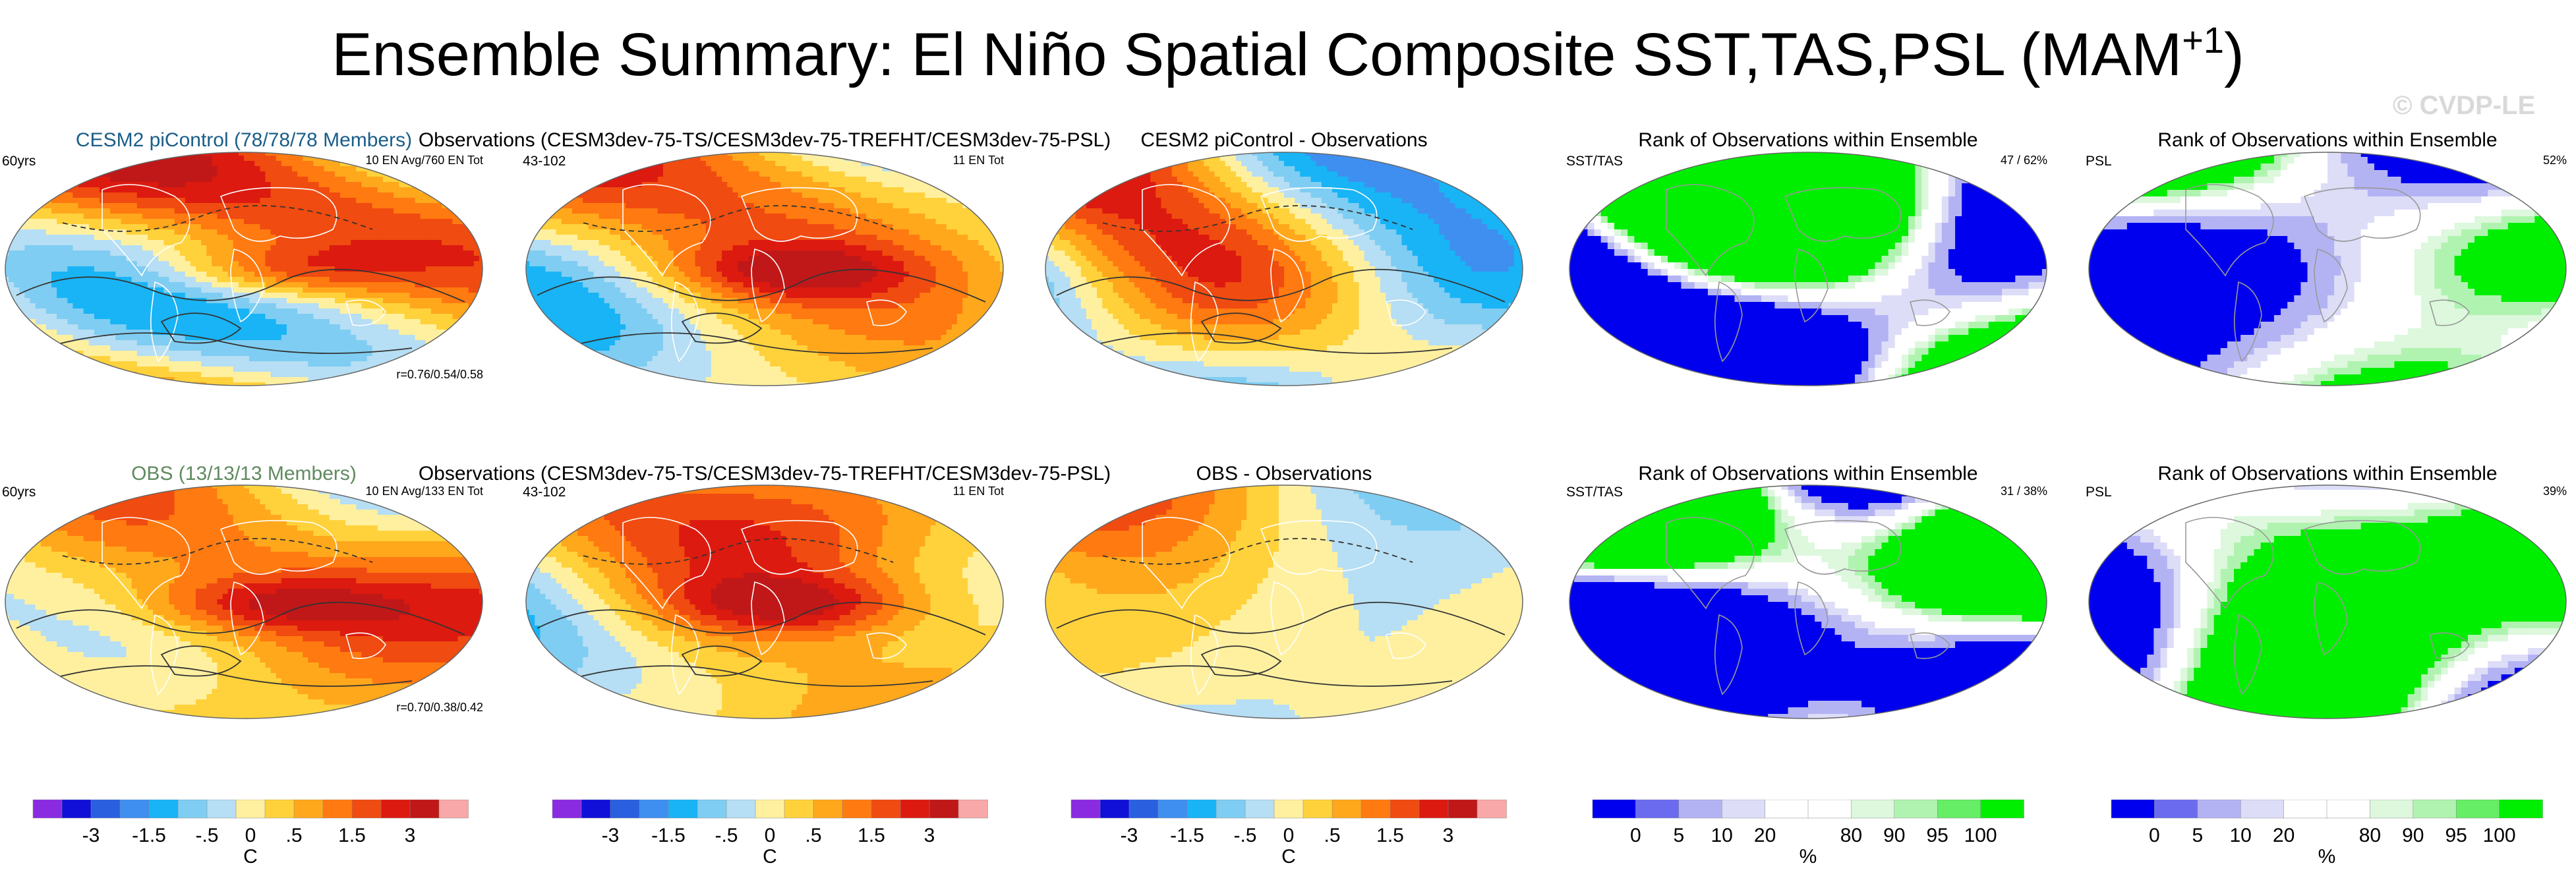  Describe the element at coordinates (2555, 160) in the screenshot. I see `panel-top-right-label: 52%` at that location.